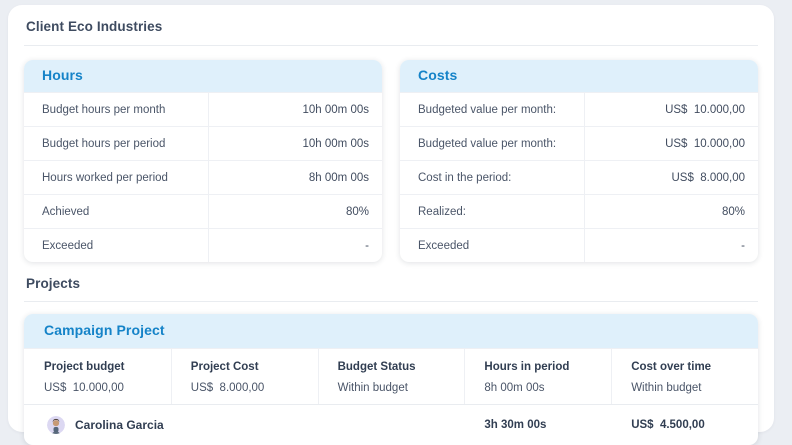 The height and width of the screenshot is (445, 792). Describe the element at coordinates (579, 211) in the screenshot. I see `table-row: Realized: 80%` at that location.